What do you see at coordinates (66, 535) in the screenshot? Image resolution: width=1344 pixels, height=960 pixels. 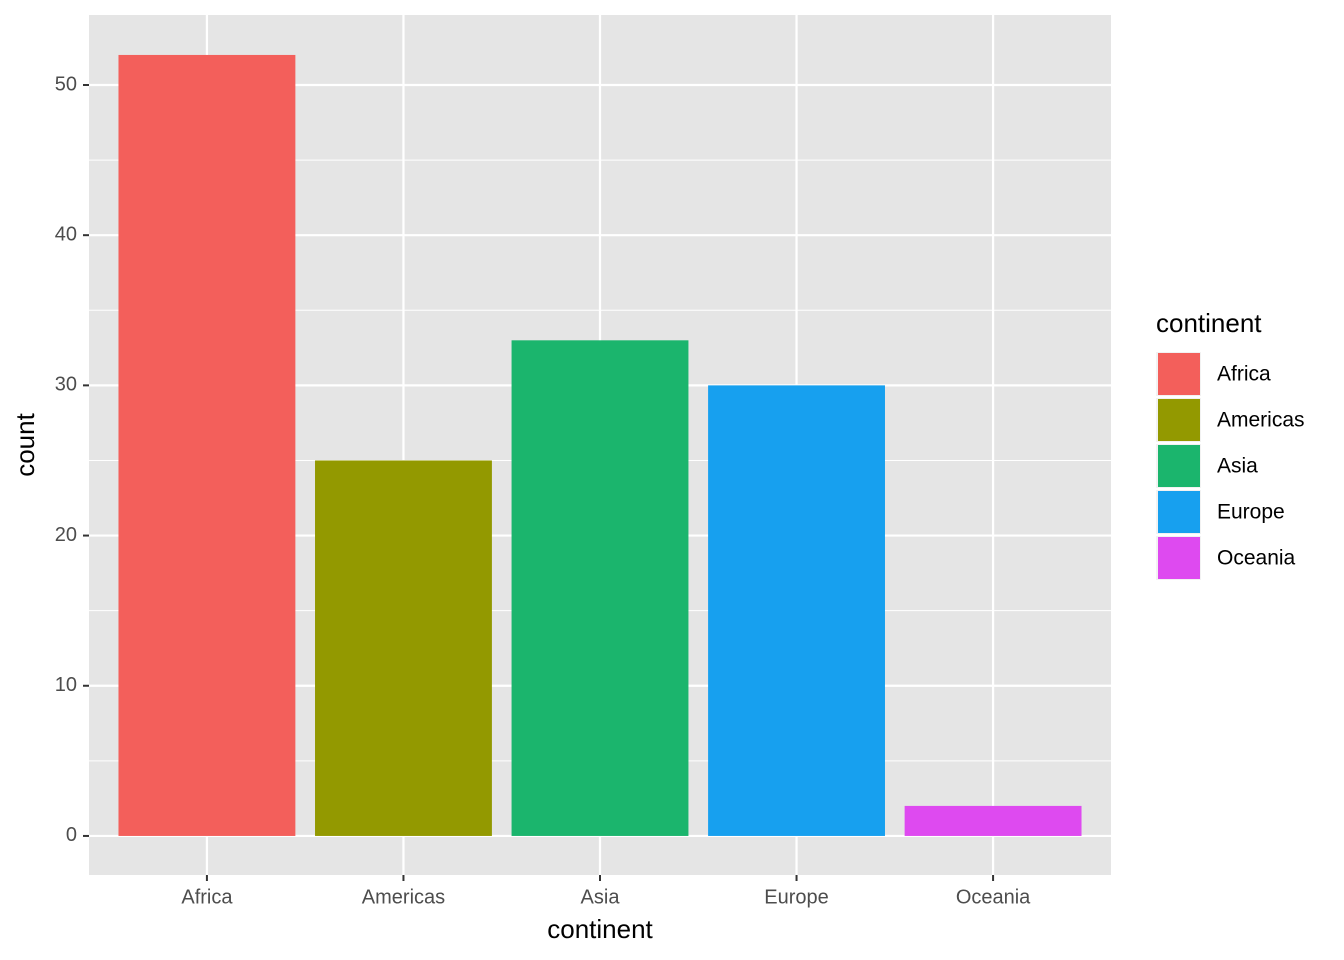 I see `y-tick-label: 20` at bounding box center [66, 535].